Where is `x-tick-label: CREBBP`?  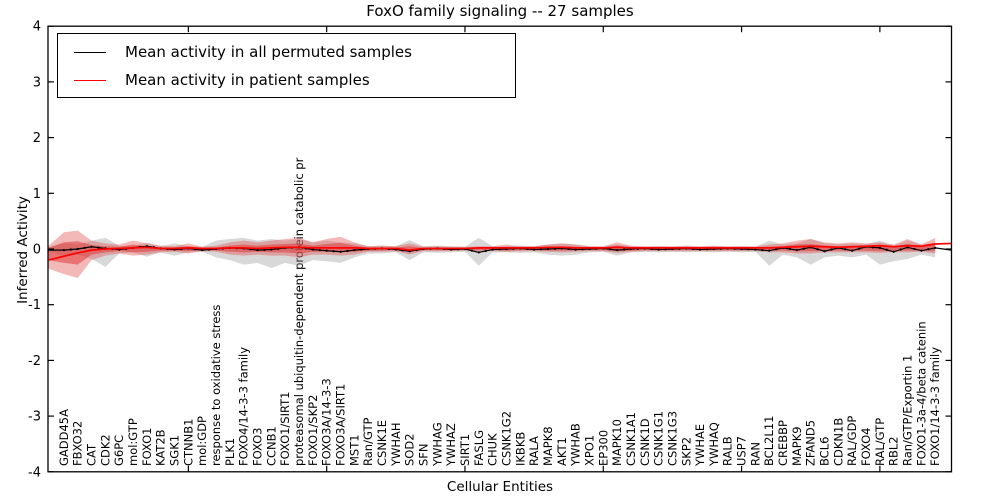
x-tick-label: CREBBP is located at coordinates (783, 443).